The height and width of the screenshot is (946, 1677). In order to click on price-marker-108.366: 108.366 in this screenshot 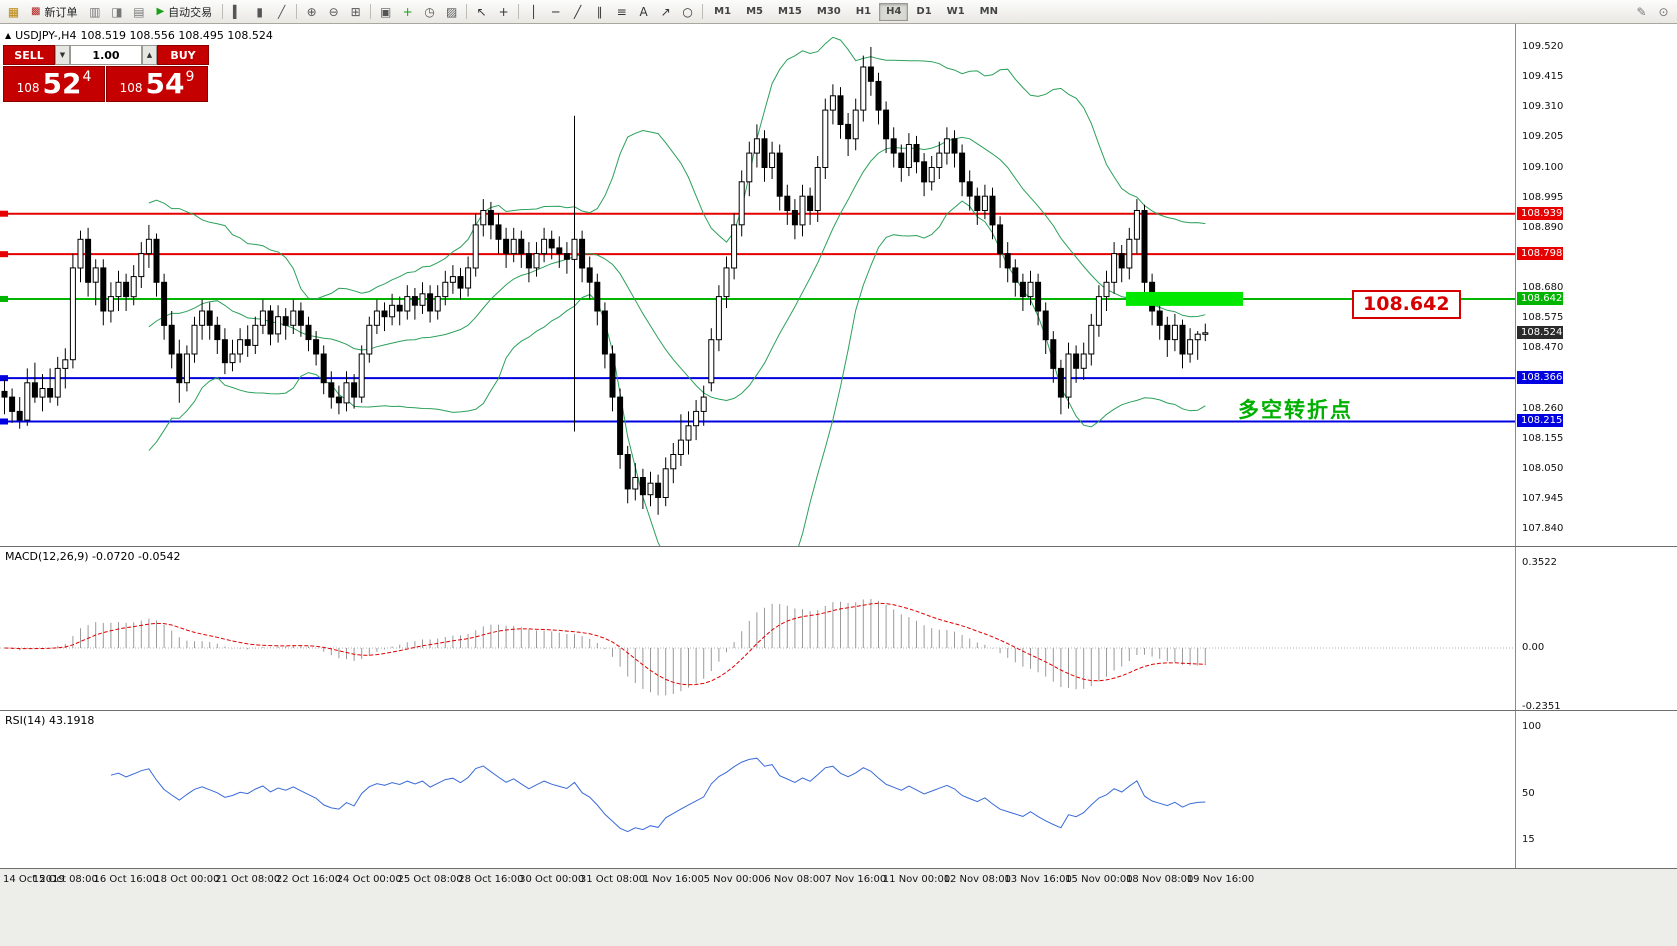, I will do `click(1540, 378)`.